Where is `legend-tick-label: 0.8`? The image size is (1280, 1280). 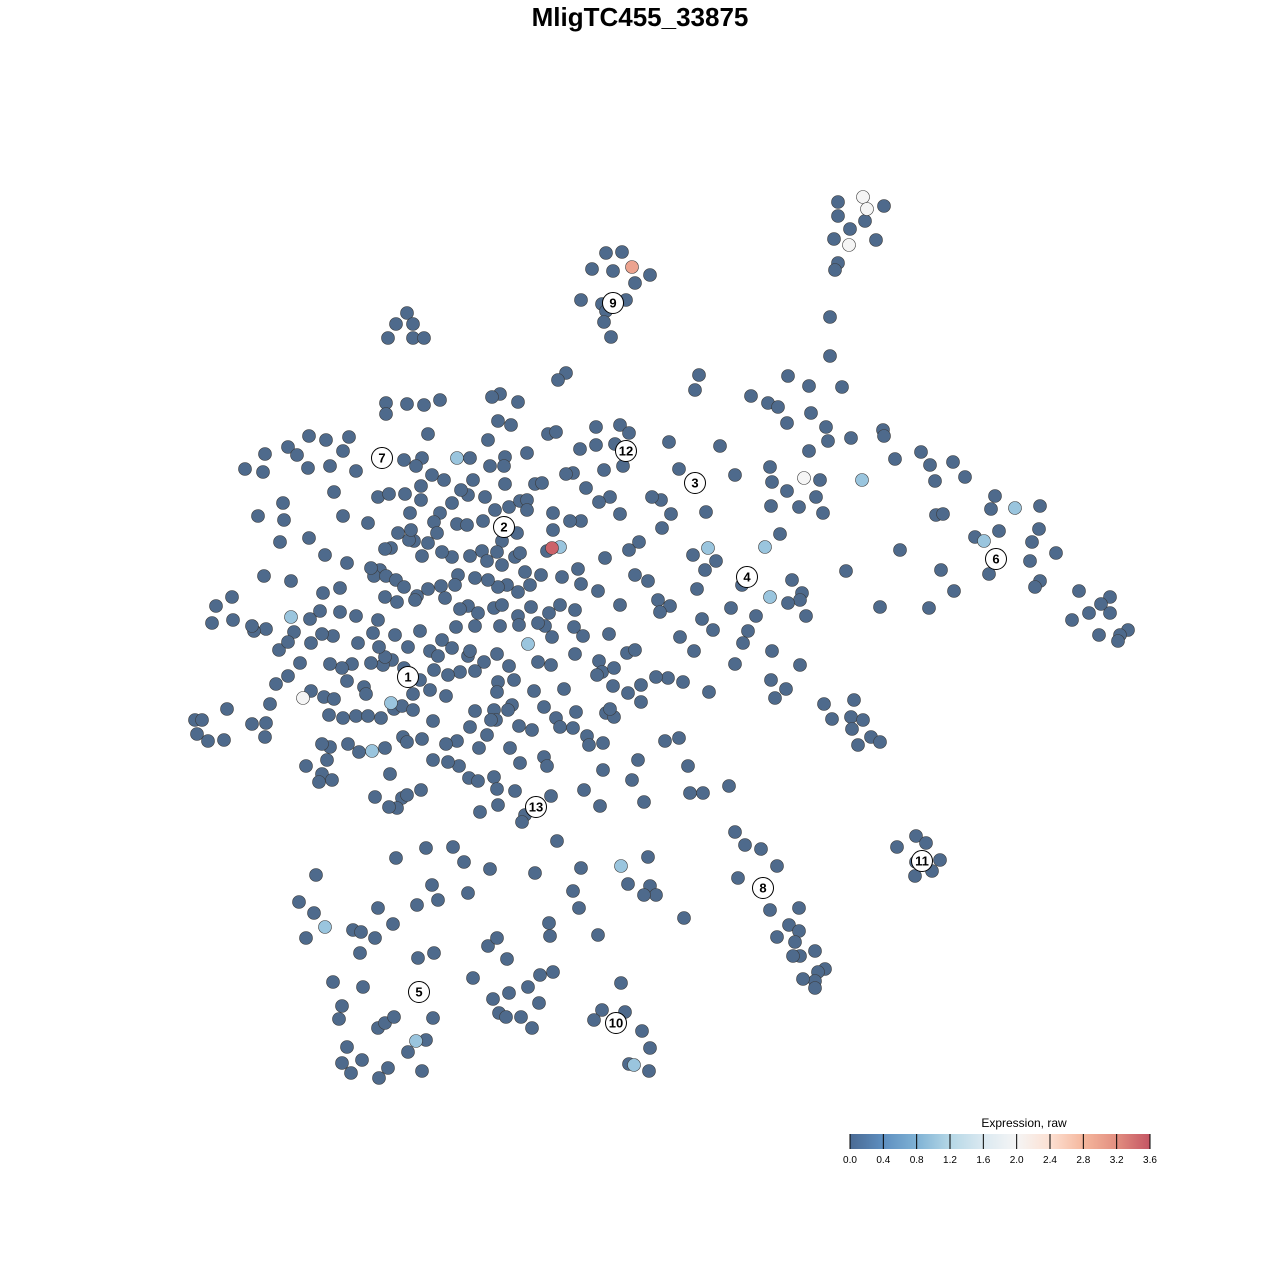
legend-tick-label: 0.8 is located at coordinates (917, 1160).